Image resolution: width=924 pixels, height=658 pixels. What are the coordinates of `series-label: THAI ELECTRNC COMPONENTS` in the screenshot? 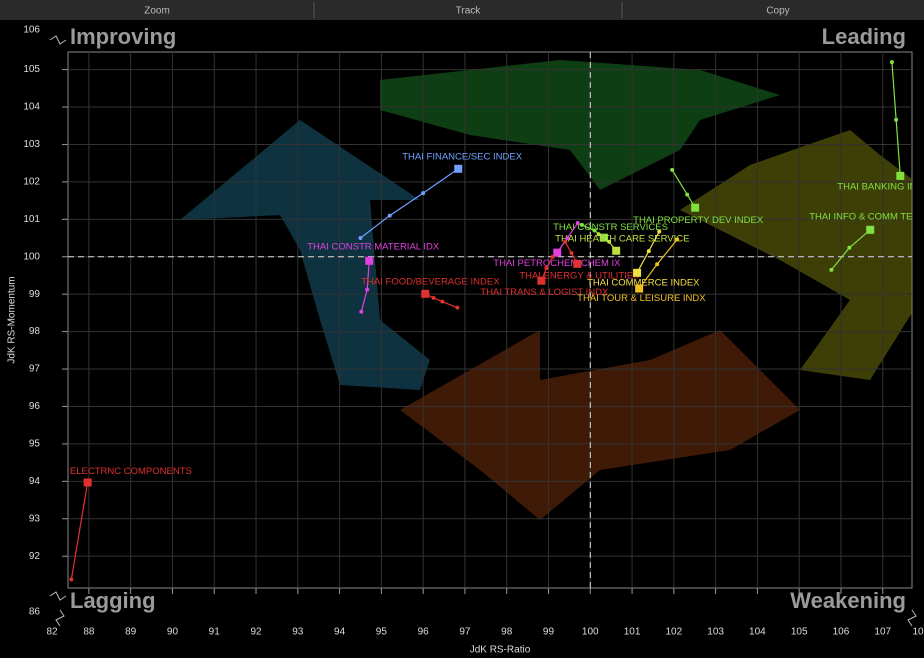 It's located at (119, 471).